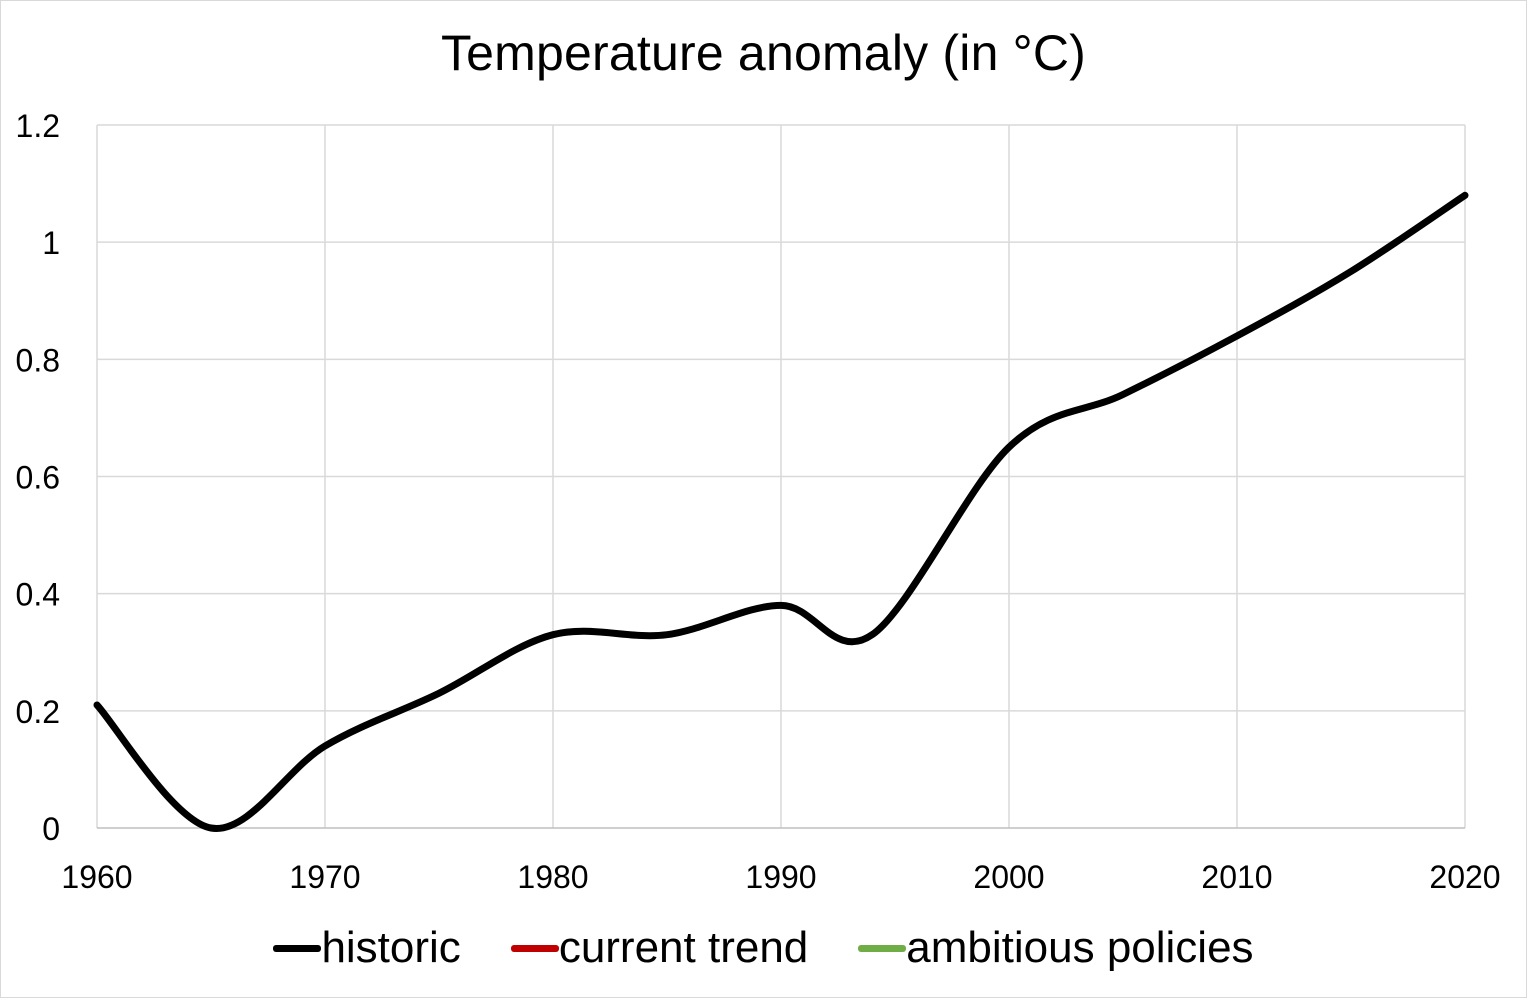 This screenshot has height=998, width=1527. What do you see at coordinates (391, 947) in the screenshot?
I see `legend-label-historic: historic` at bounding box center [391, 947].